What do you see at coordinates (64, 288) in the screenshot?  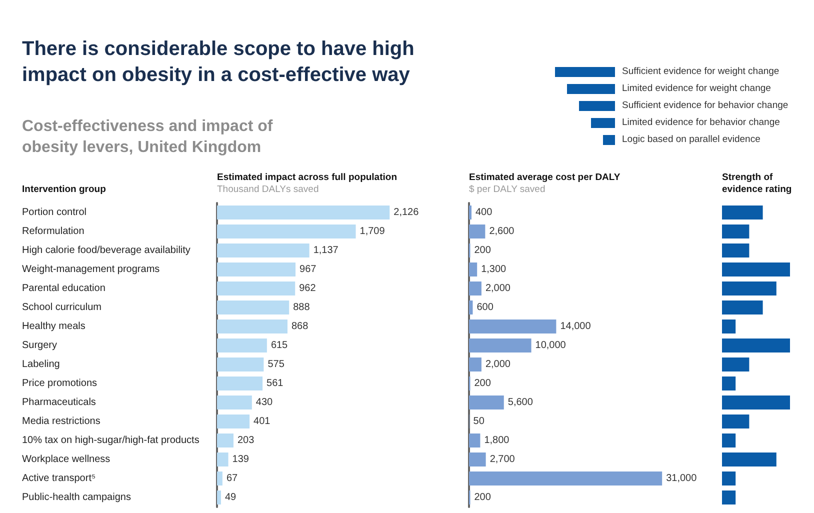 I see `y-tick-label: Parental education` at bounding box center [64, 288].